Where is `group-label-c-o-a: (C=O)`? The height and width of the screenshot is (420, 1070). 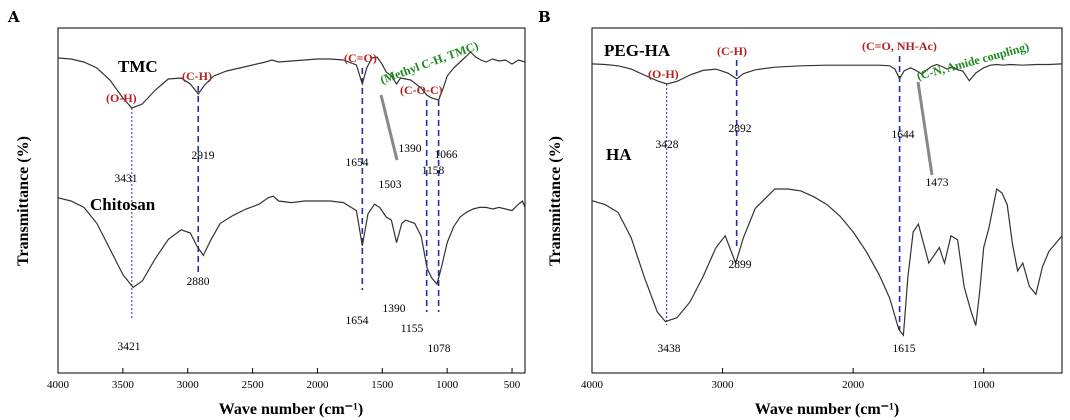 group-label-c-o-a: (C=O) is located at coordinates (360, 58).